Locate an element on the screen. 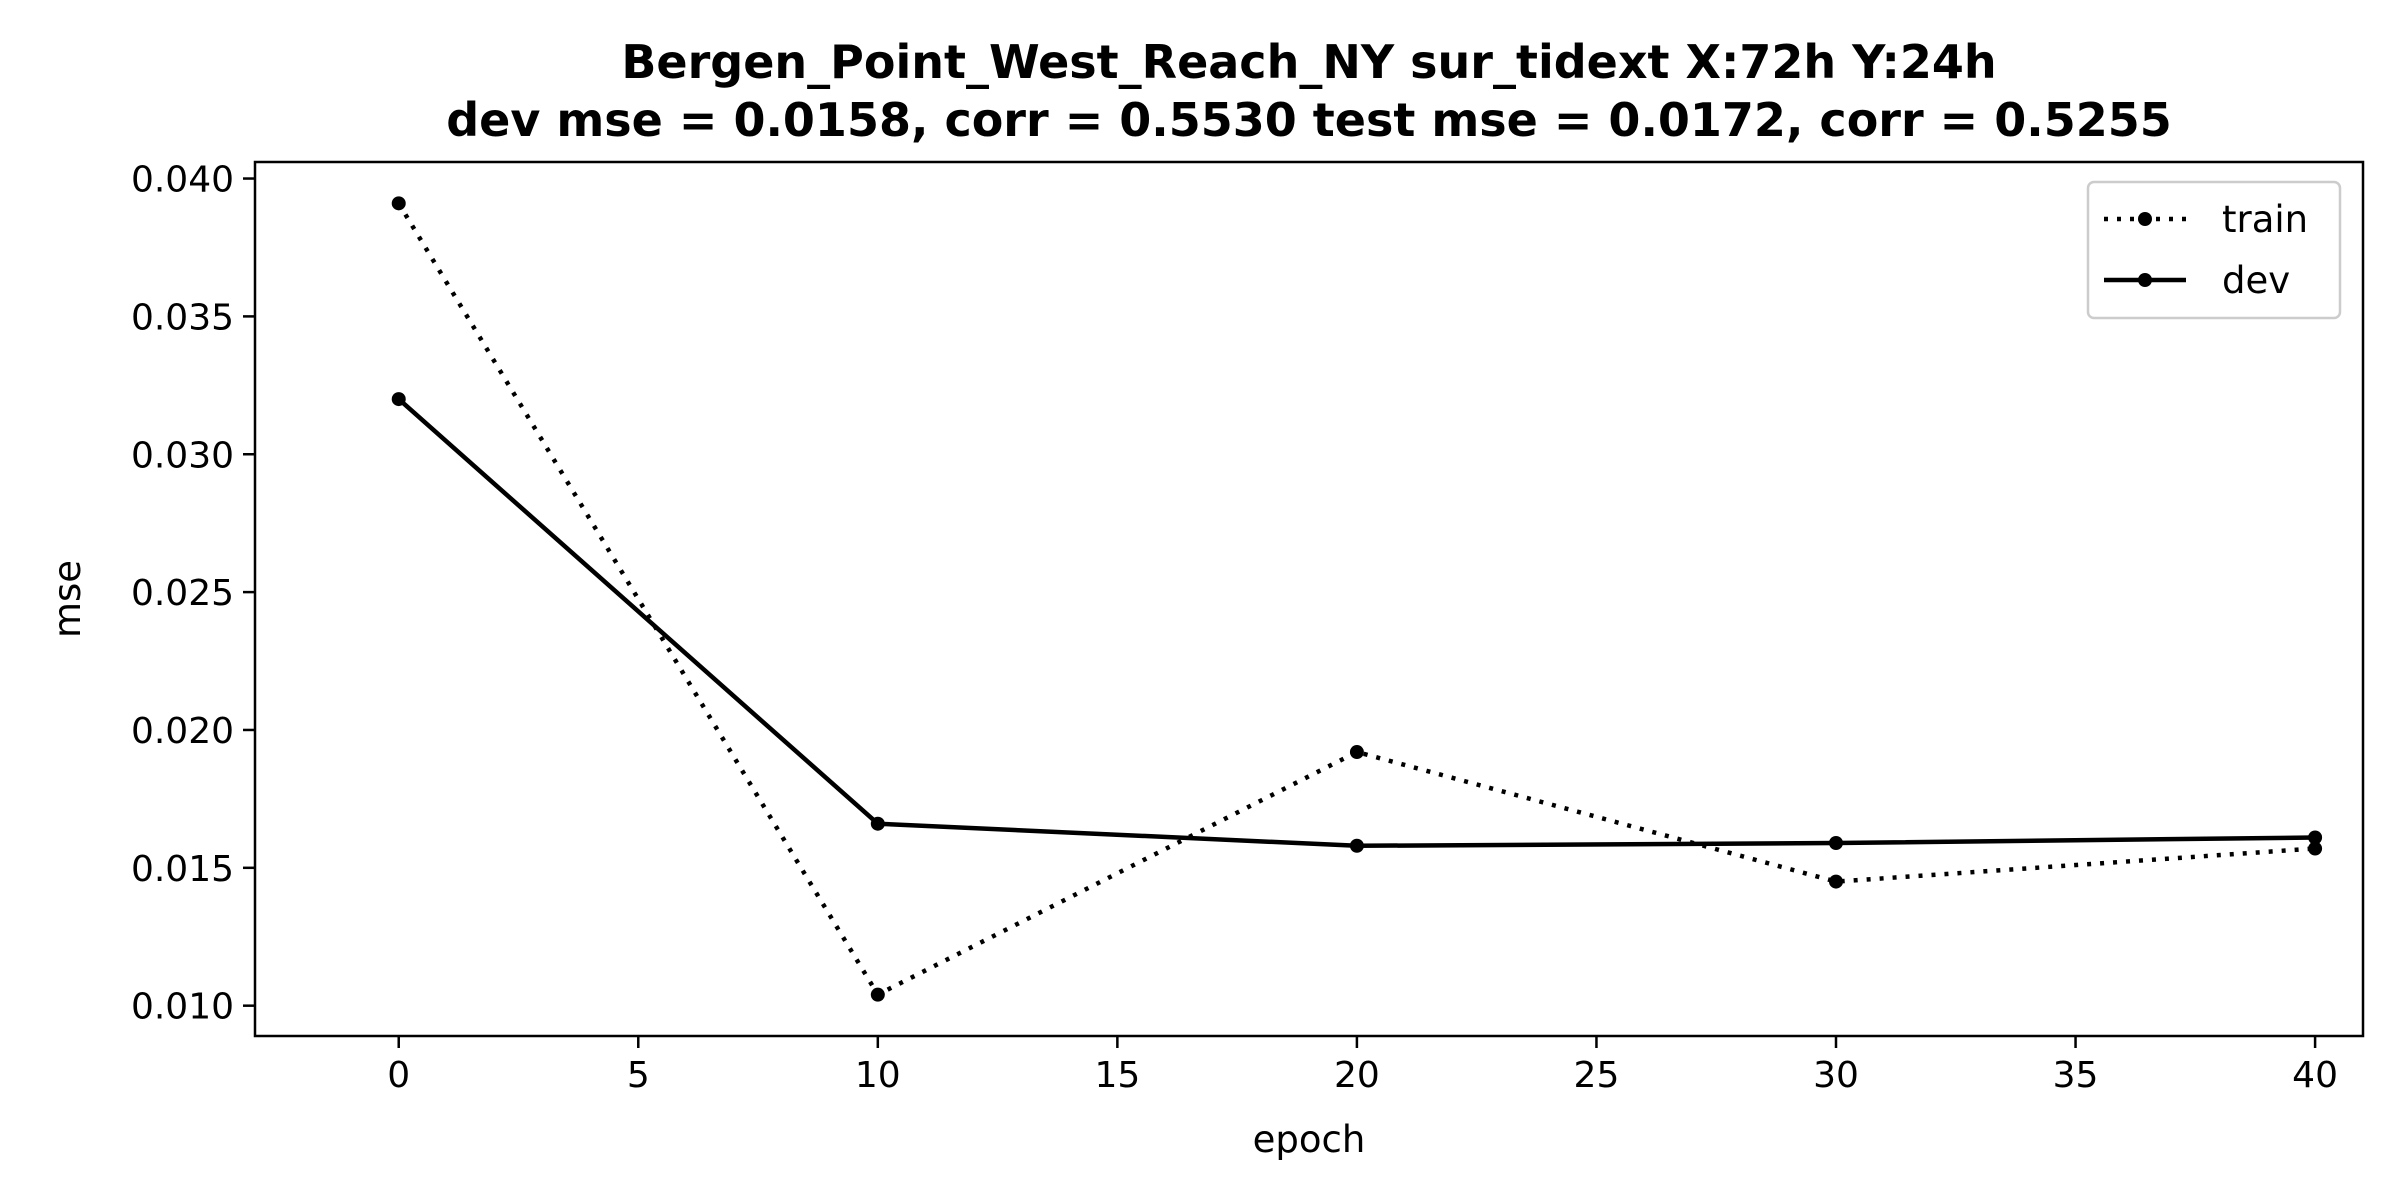 Image resolution: width=2400 pixels, height=1200 pixels. y-tick-label: 0.010 is located at coordinates (182, 1007).